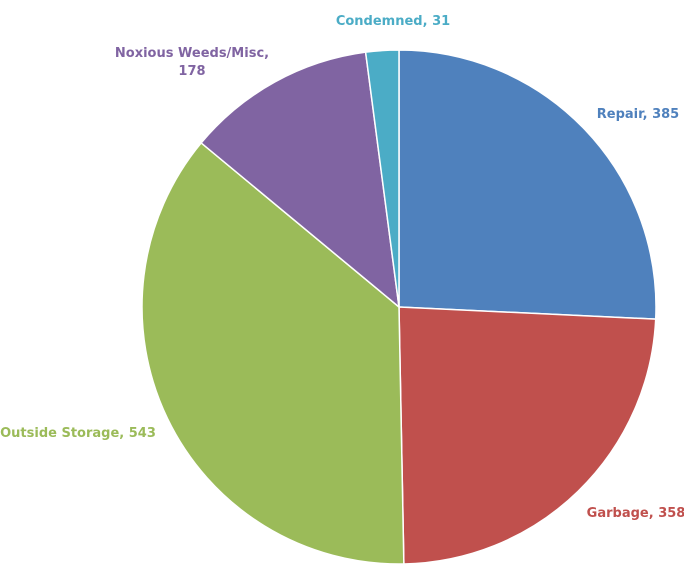 The height and width of the screenshot is (569, 684). What do you see at coordinates (78, 433) in the screenshot?
I see `data-label-outside-storage: Outside Storage, 543` at bounding box center [78, 433].